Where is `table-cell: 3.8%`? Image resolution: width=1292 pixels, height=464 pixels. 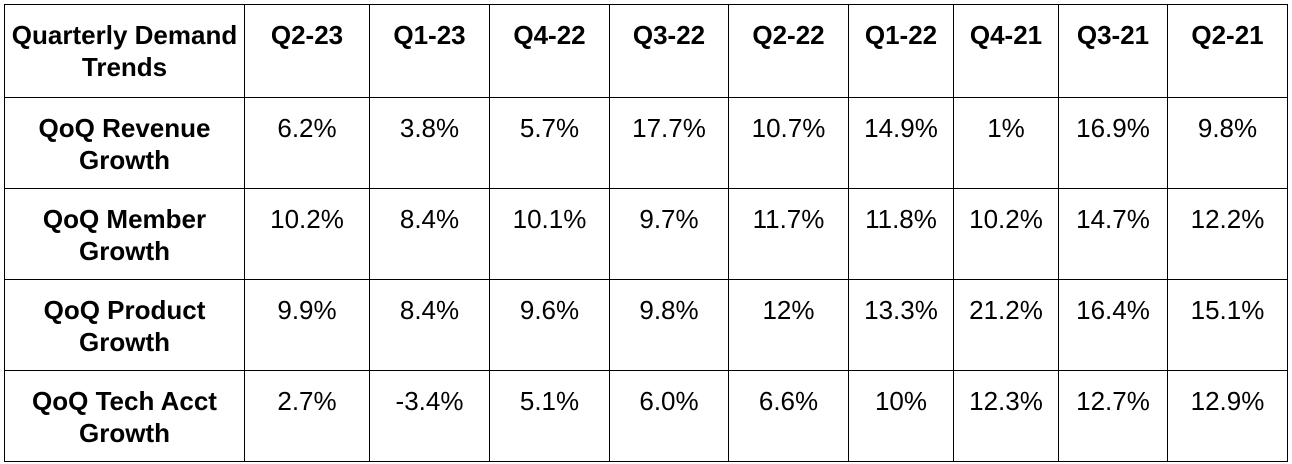
table-cell: 3.8% is located at coordinates (429, 143).